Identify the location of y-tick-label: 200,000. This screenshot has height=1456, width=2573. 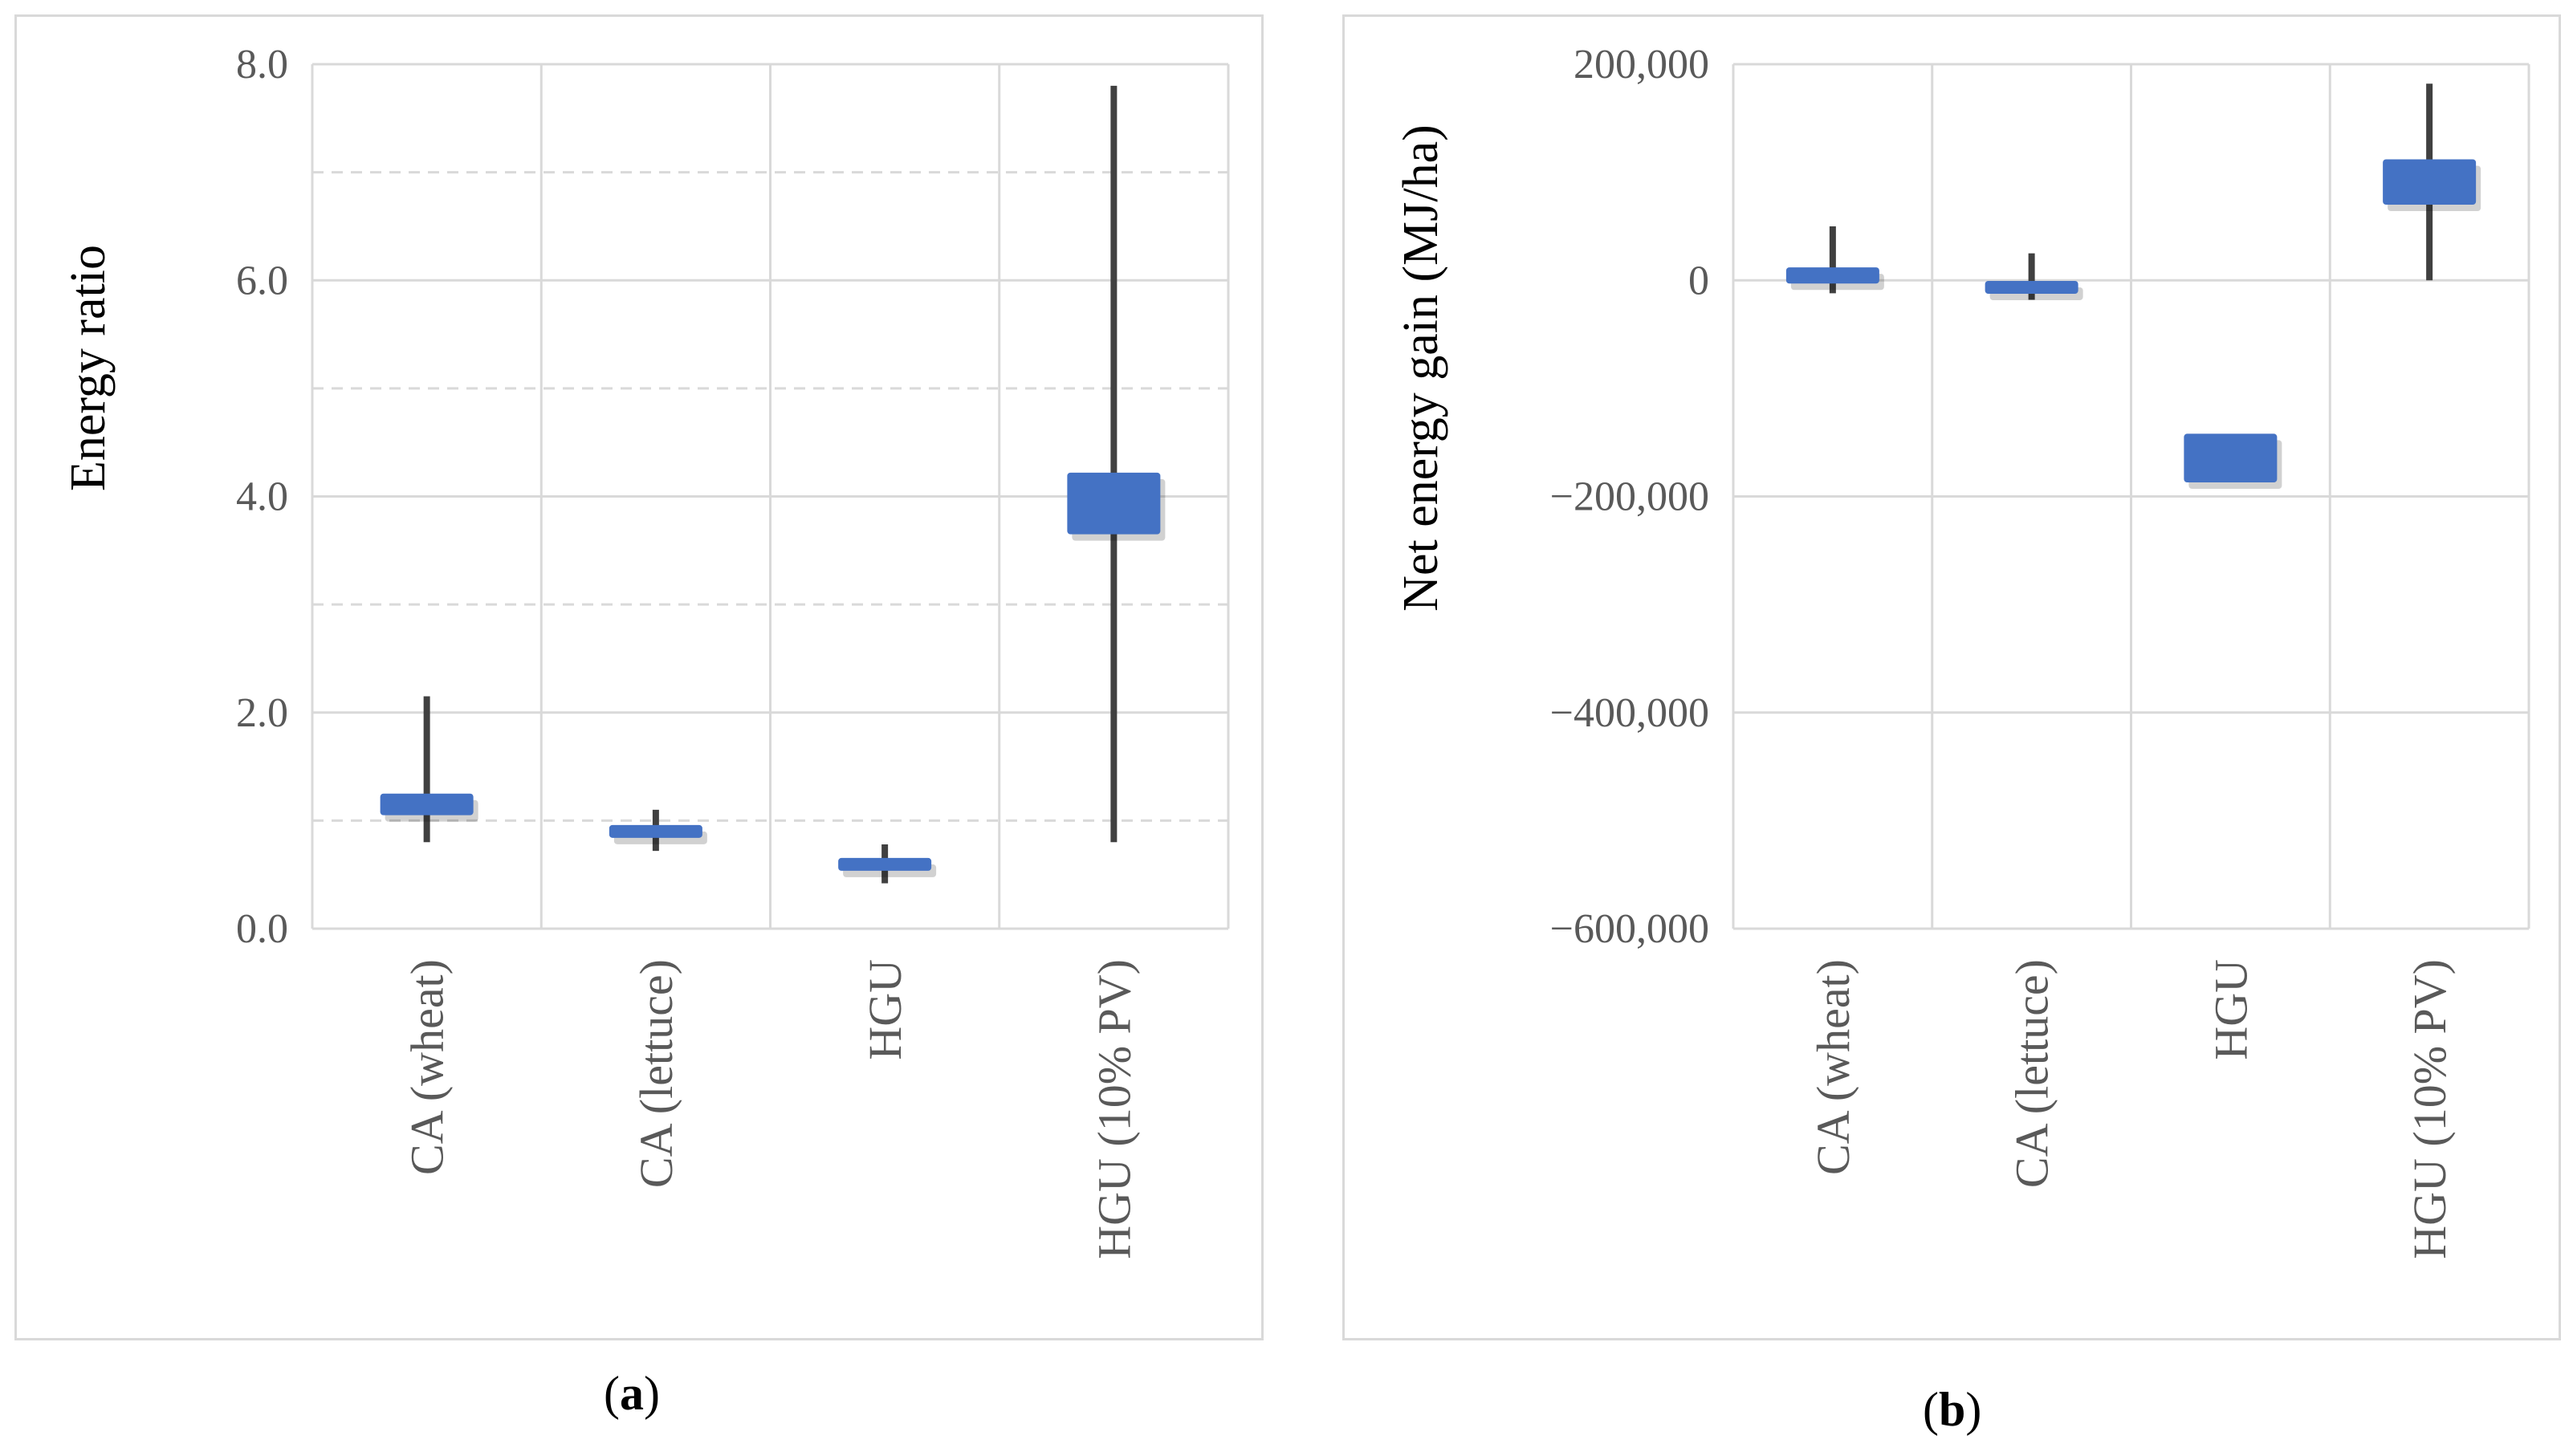
(1641, 64).